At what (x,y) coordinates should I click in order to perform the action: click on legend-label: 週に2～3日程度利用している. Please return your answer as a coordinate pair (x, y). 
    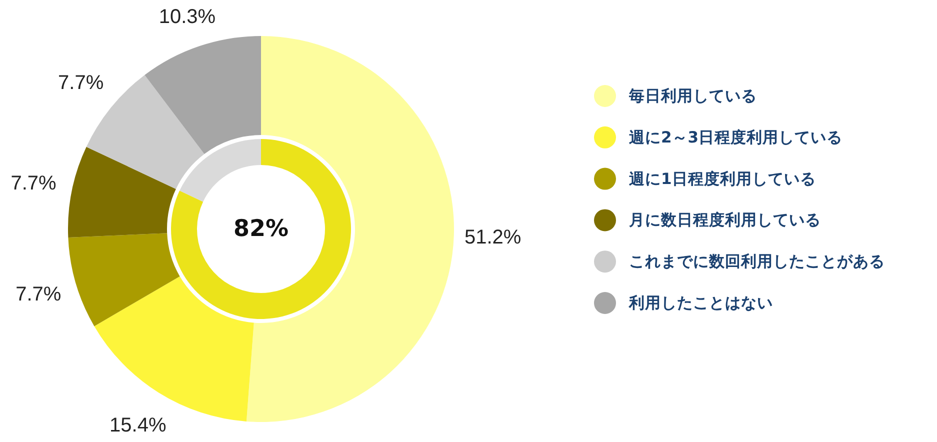
    Looking at the image, I should click on (735, 136).